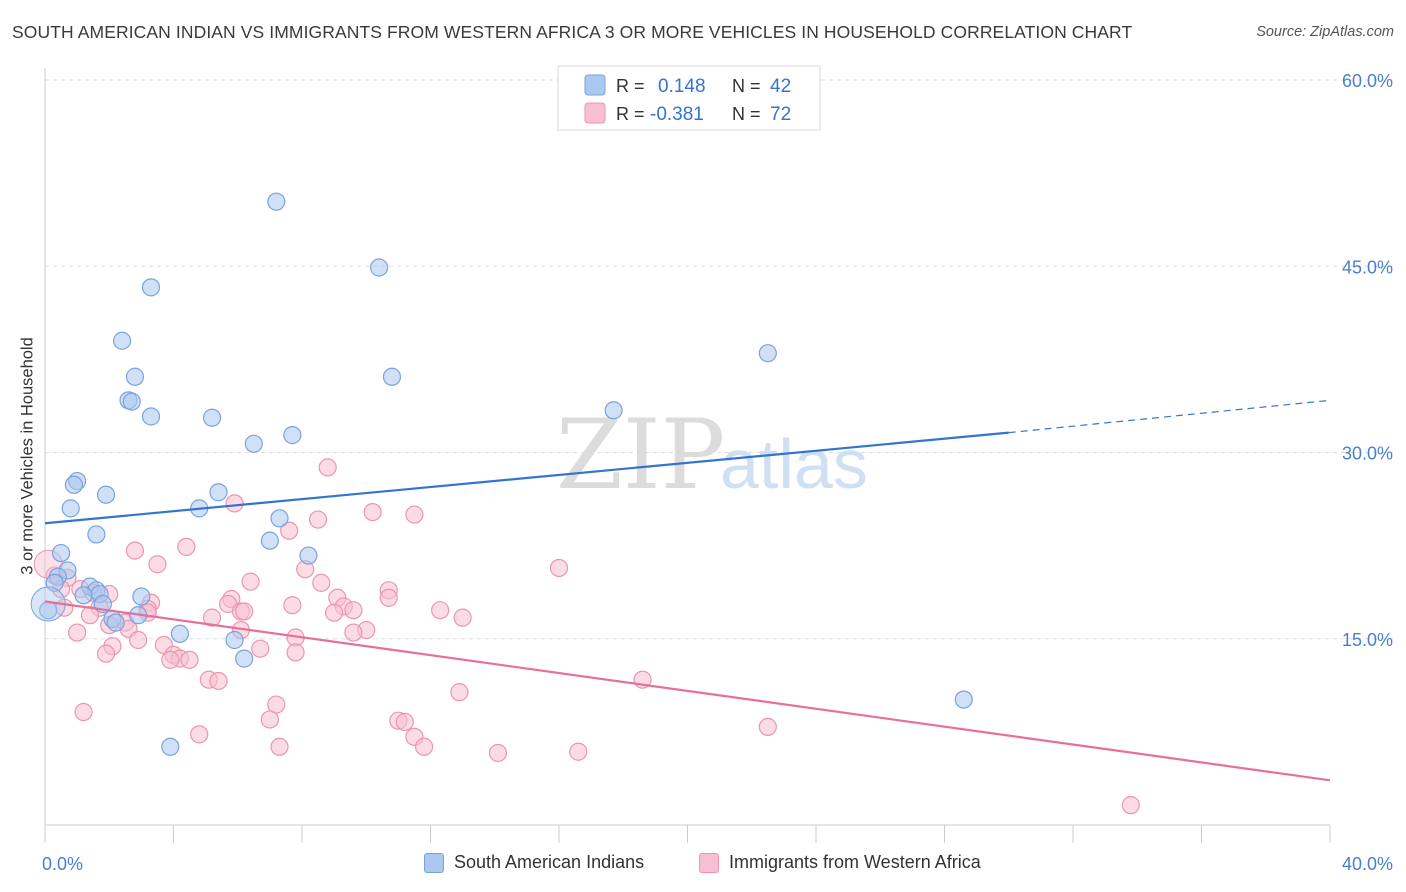 The width and height of the screenshot is (1406, 892). Describe the element at coordinates (526, 478) in the screenshot. I see `trend-line-south-american-indians` at that location.